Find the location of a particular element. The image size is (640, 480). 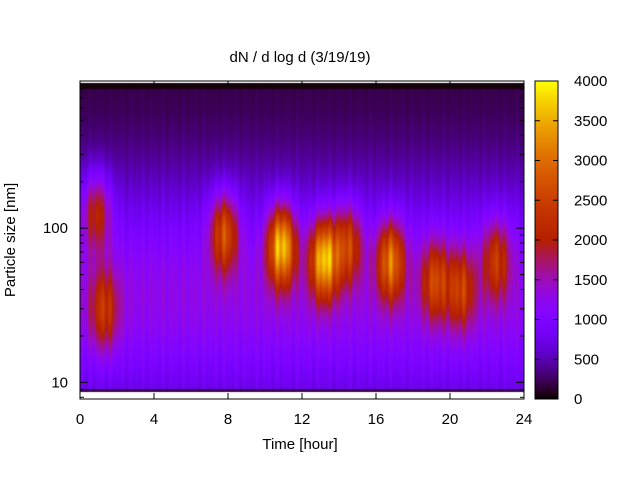

colorbar-tick-label: 4000 is located at coordinates (590, 81).